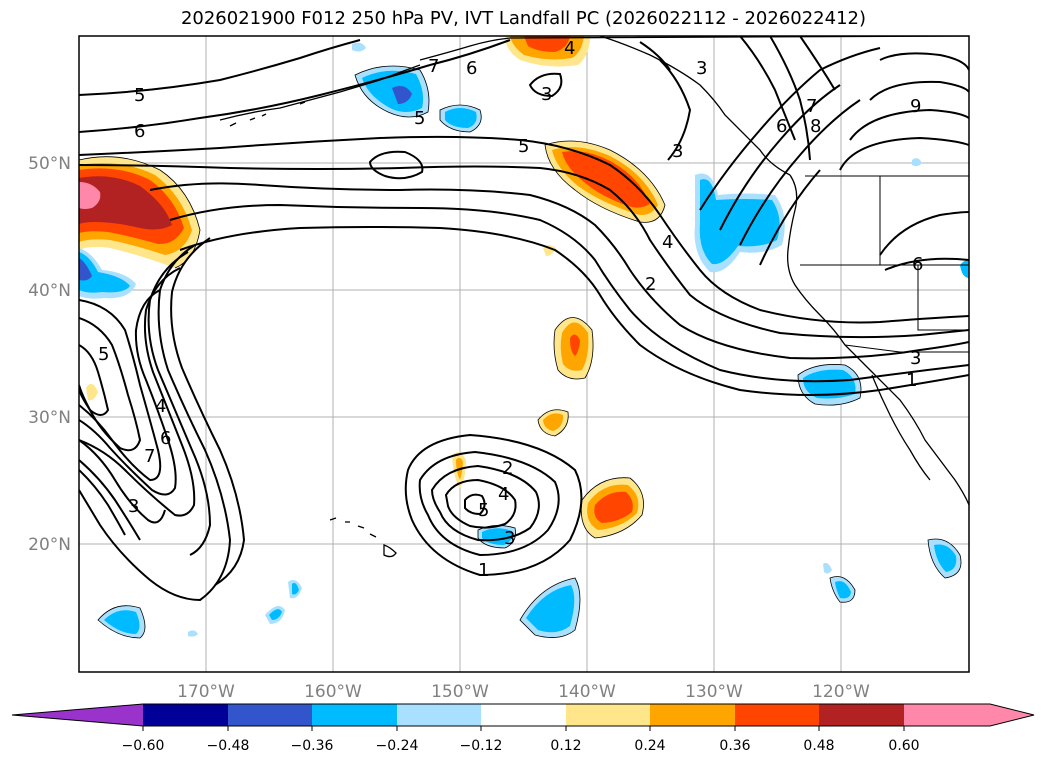  Describe the element at coordinates (49, 164) in the screenshot. I see `lat-label: 50°N` at that location.